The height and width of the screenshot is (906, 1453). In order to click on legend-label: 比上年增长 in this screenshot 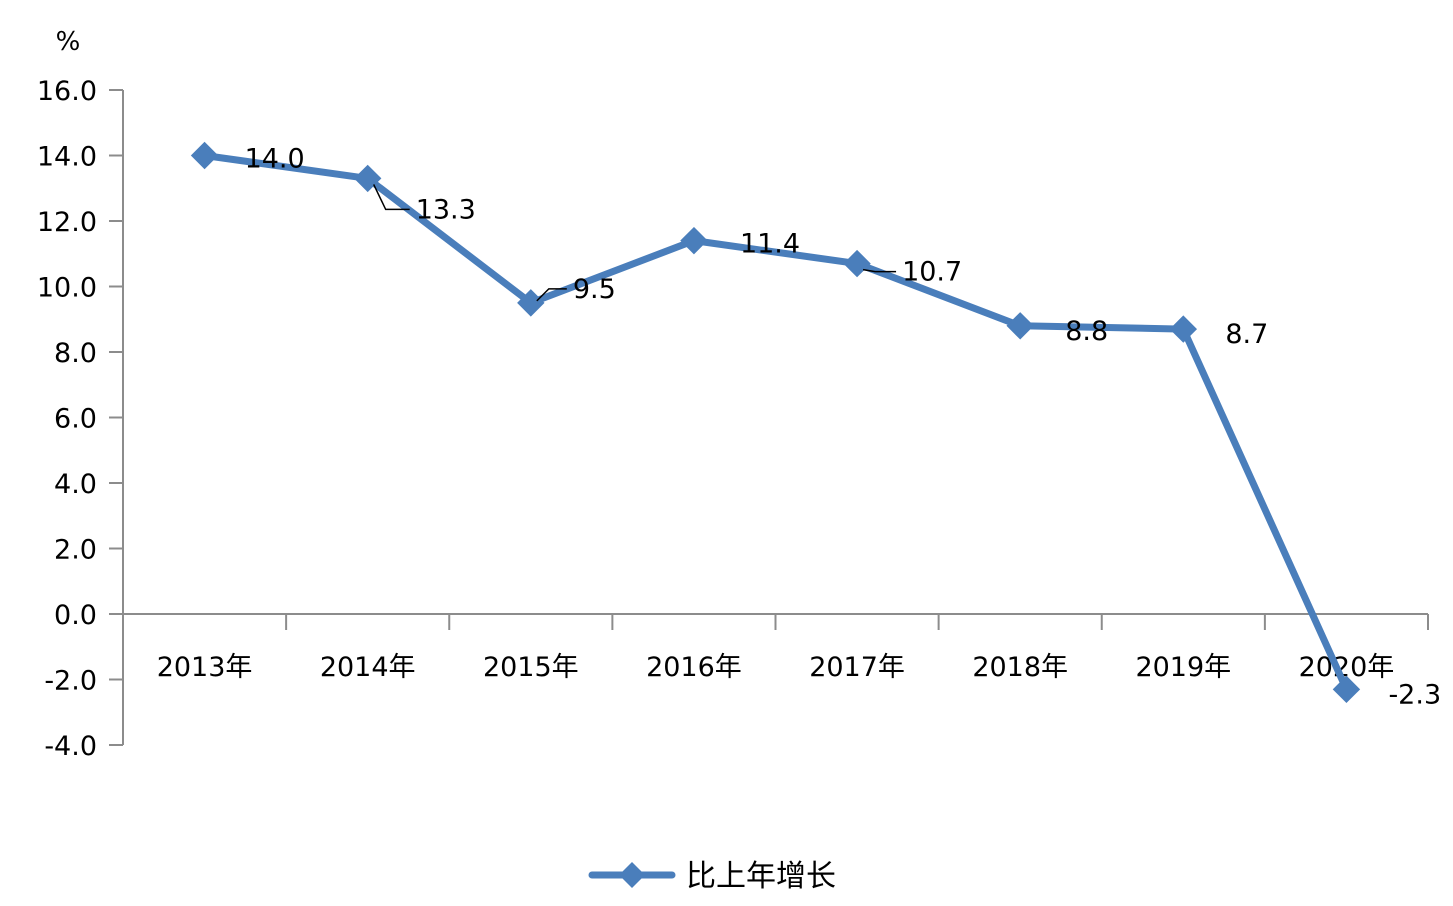, I will do `click(761, 876)`.